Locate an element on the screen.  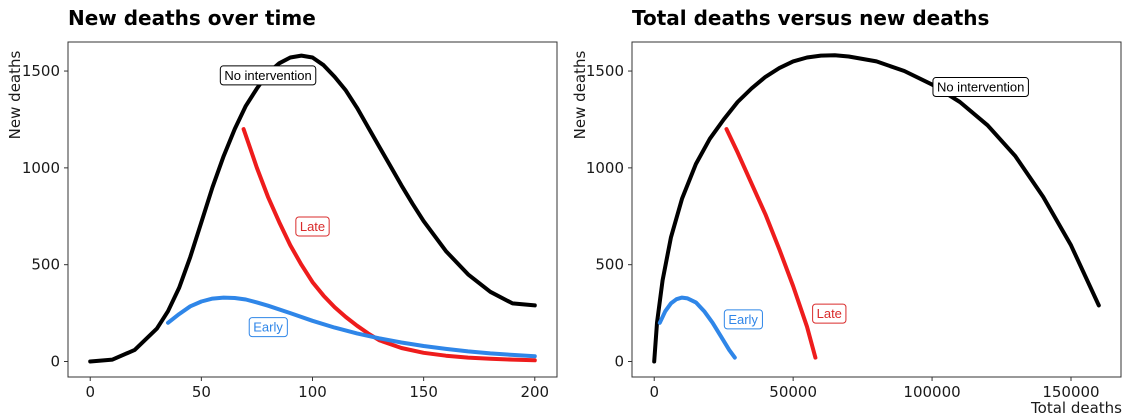
x-tick-label: 100 is located at coordinates (312, 392).